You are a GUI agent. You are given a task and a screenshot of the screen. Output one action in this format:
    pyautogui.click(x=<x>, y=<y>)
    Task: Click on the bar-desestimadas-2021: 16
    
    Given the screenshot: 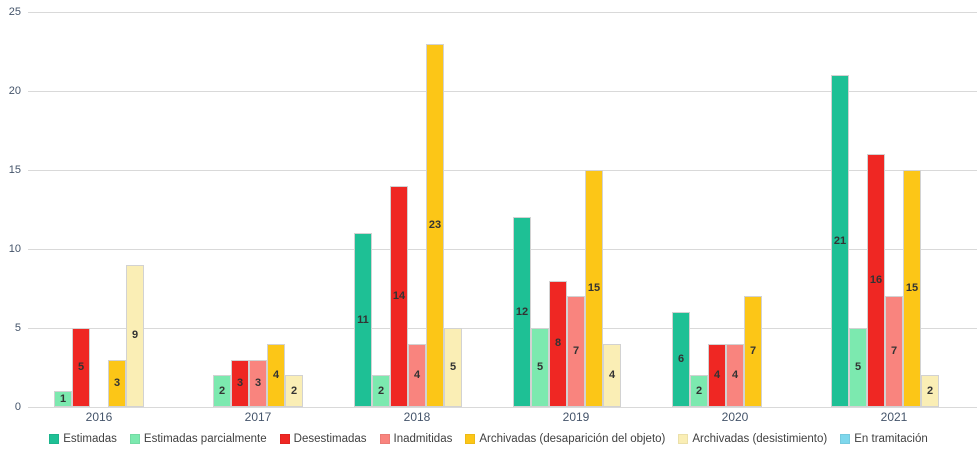 What is the action you would take?
    pyautogui.click(x=876, y=280)
    